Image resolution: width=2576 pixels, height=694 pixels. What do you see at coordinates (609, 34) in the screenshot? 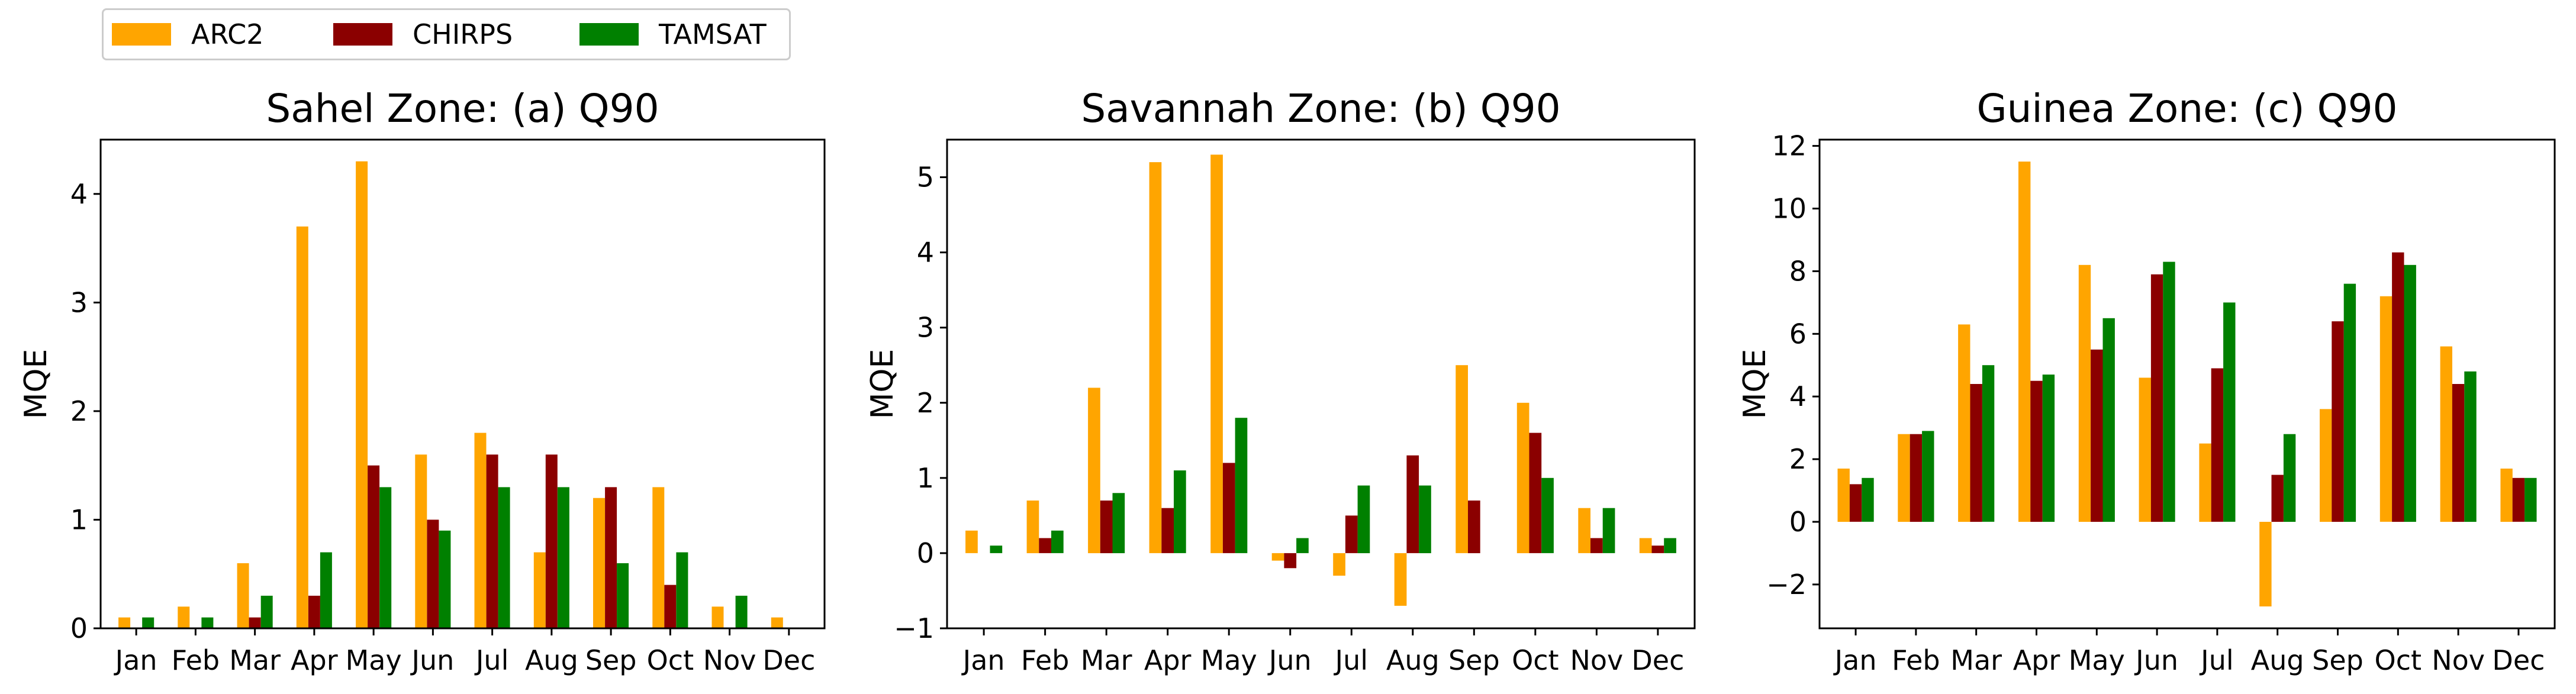
I see `legend-swatch-tamsat` at bounding box center [609, 34].